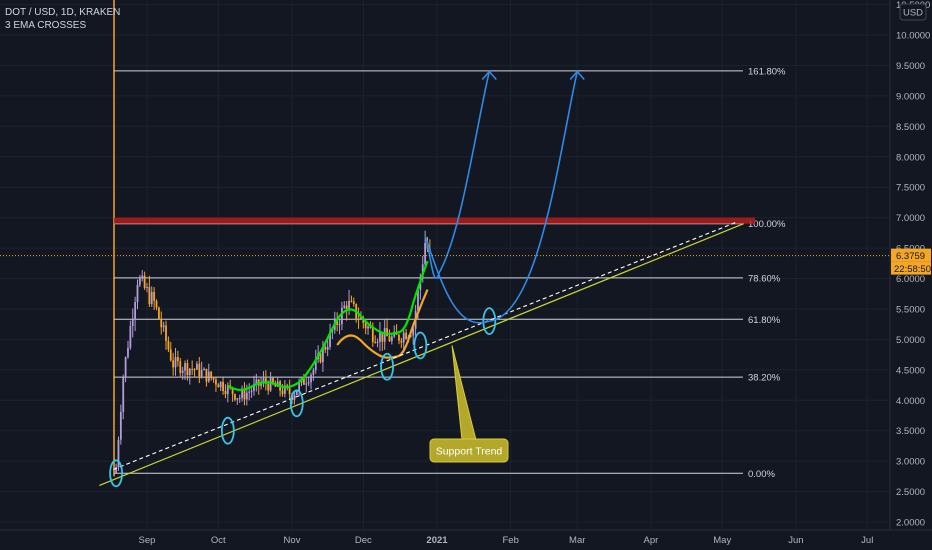 Image resolution: width=932 pixels, height=550 pixels. I want to click on price-tick-label: 9.5000, so click(910, 66).